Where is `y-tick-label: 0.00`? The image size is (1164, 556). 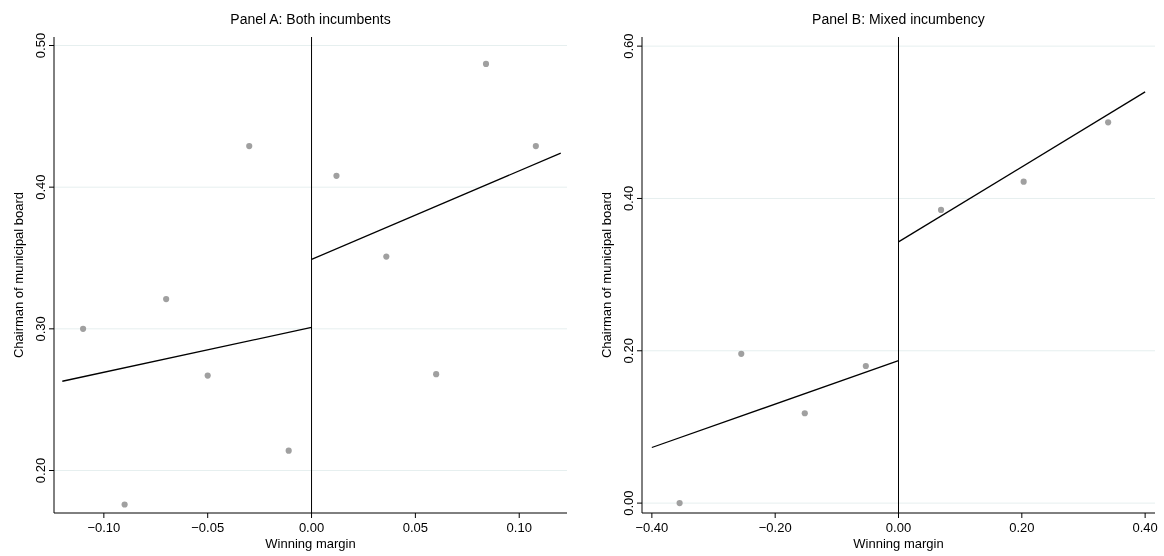
y-tick-label: 0.00 is located at coordinates (628, 503).